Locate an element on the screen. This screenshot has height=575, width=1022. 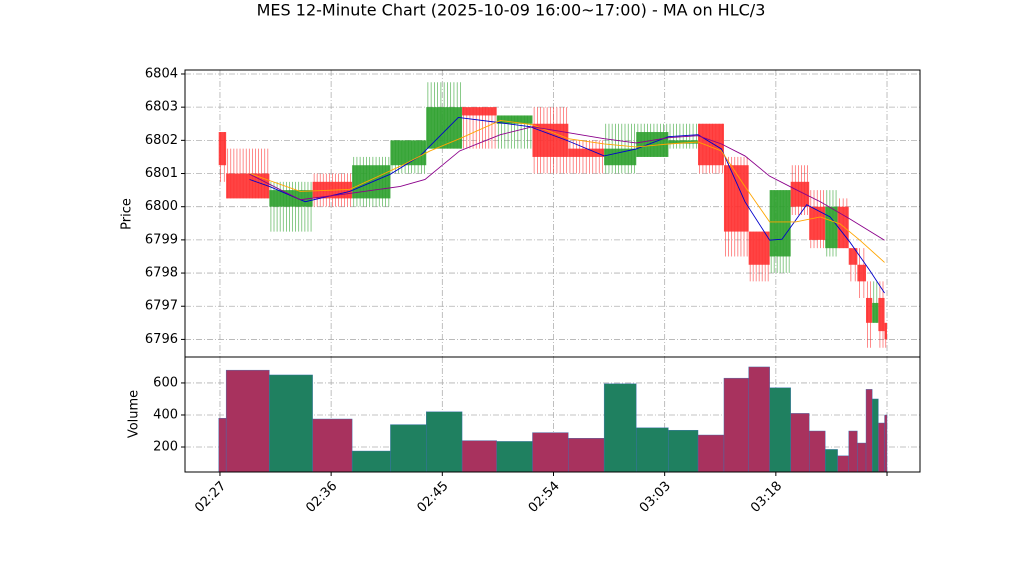
volume-frame is located at coordinates (552, 414).